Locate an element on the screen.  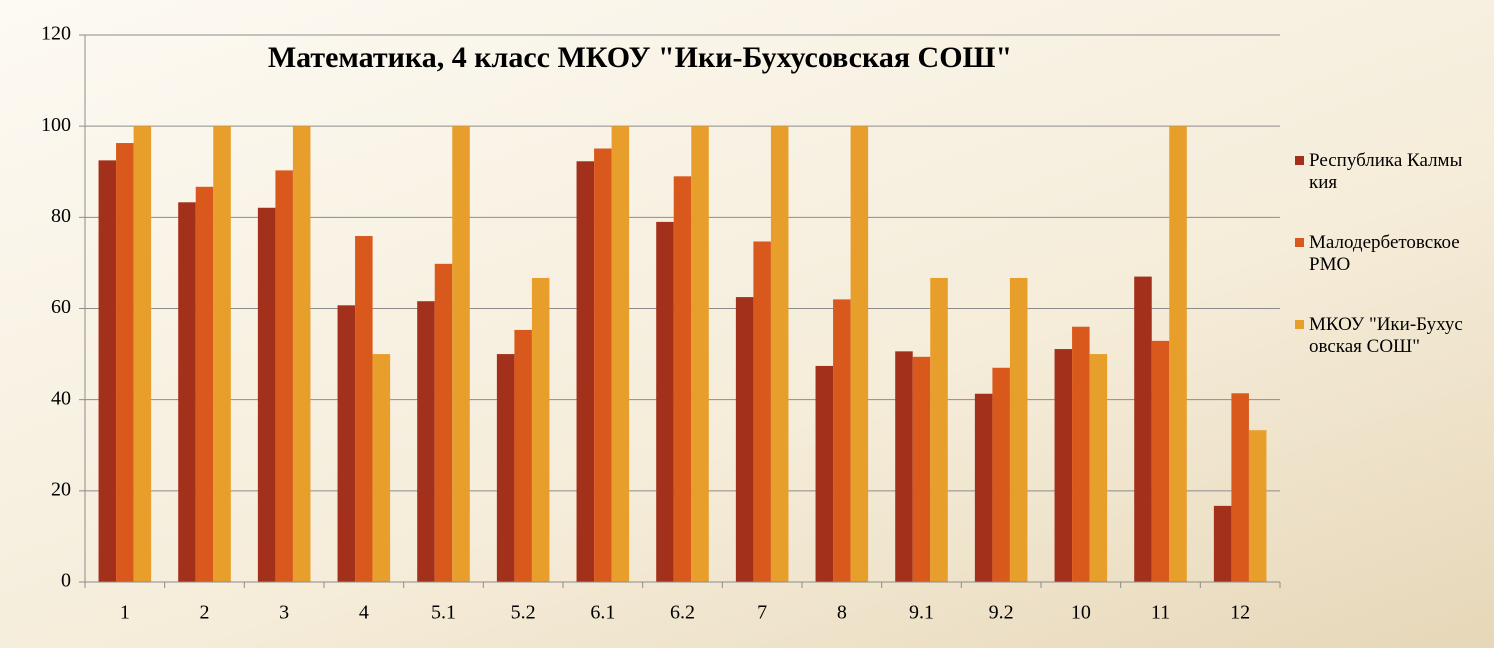
y-tick-label: 20 is located at coordinates (61, 489).